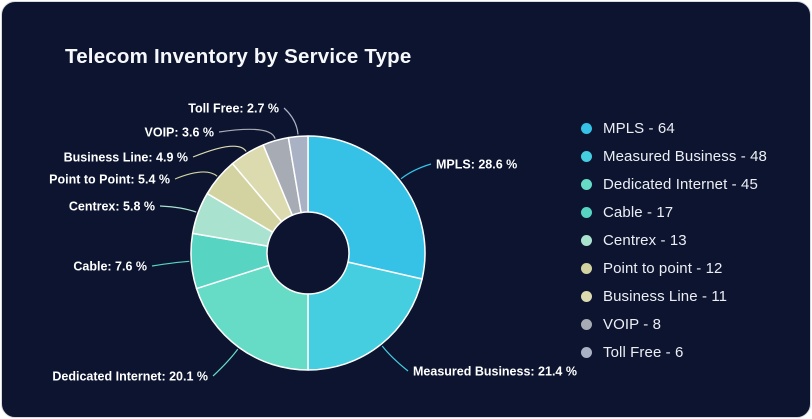 This screenshot has height=419, width=812. What do you see at coordinates (238, 56) in the screenshot?
I see `chart-title: Telecom Inventory by Service Type` at bounding box center [238, 56].